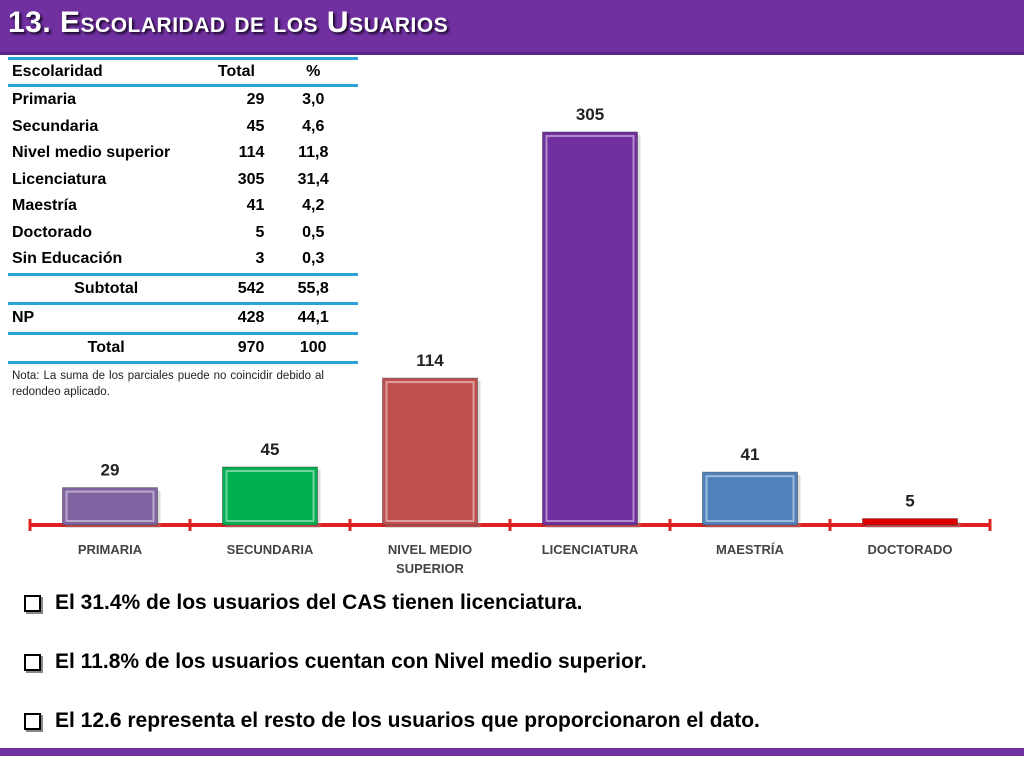  Describe the element at coordinates (183, 206) in the screenshot. I see `table-row: Maestría 41 4,2` at that location.